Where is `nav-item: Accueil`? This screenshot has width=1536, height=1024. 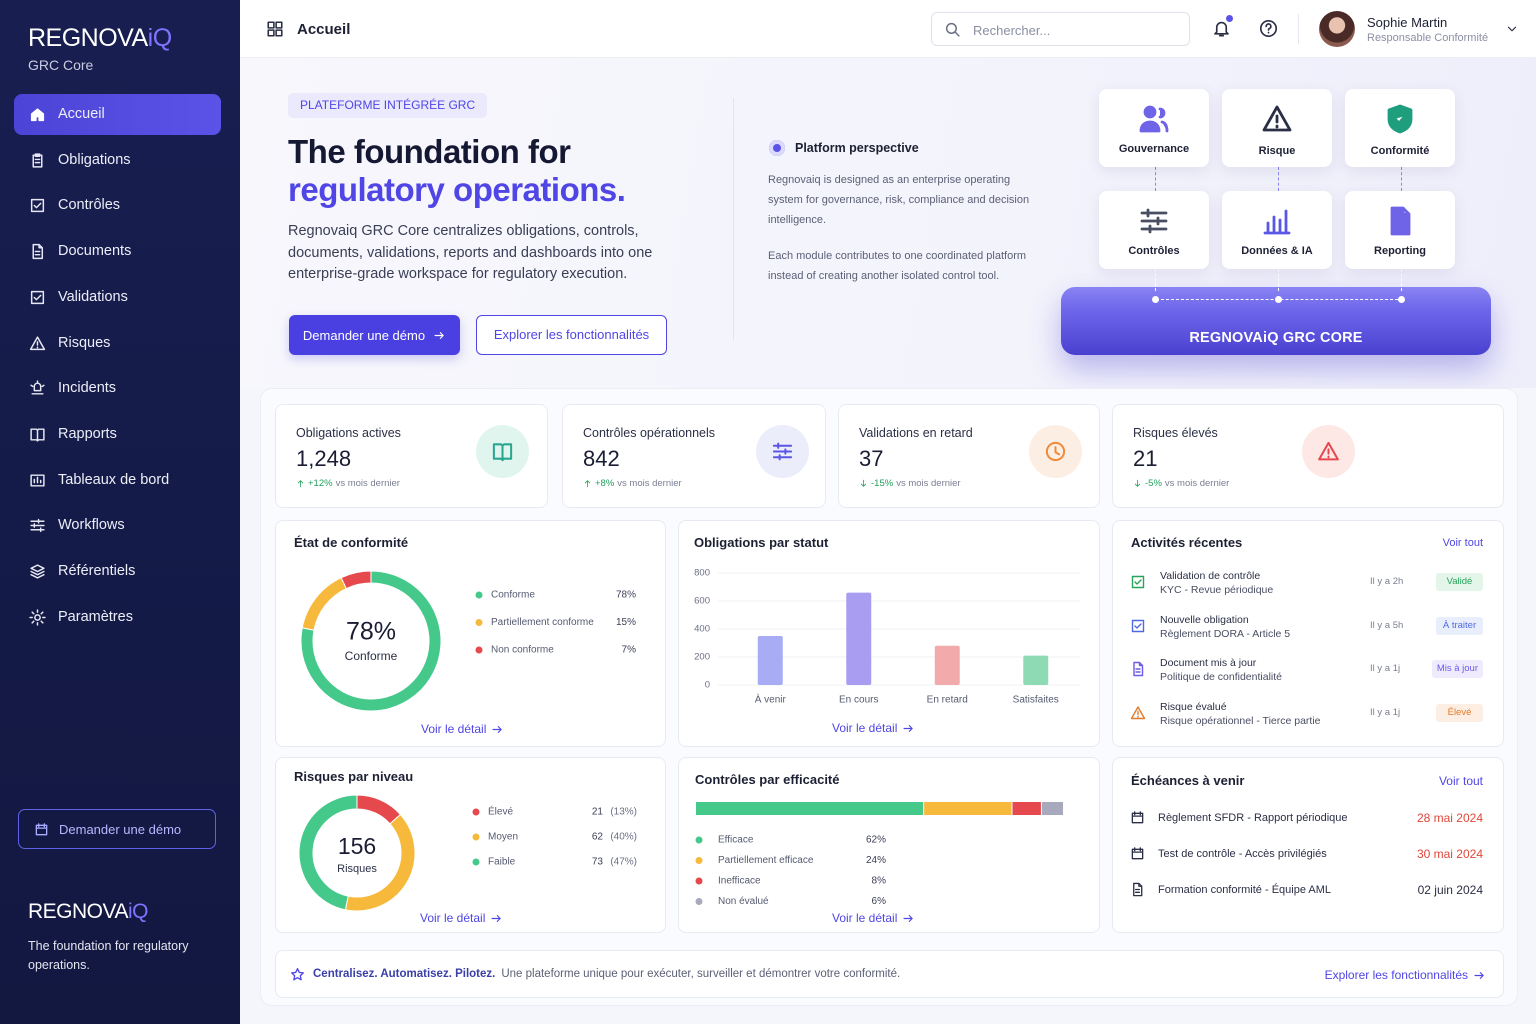 nav-item: Accueil is located at coordinates (117, 114).